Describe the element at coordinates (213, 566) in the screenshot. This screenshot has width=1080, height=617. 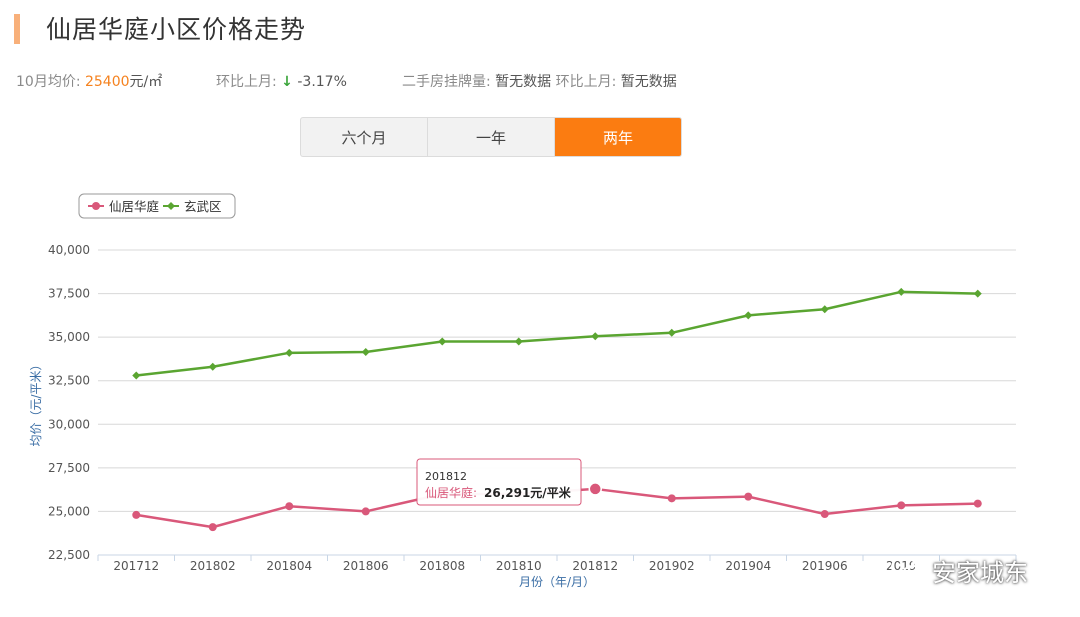
I see `x-tick-label: 201802` at that location.